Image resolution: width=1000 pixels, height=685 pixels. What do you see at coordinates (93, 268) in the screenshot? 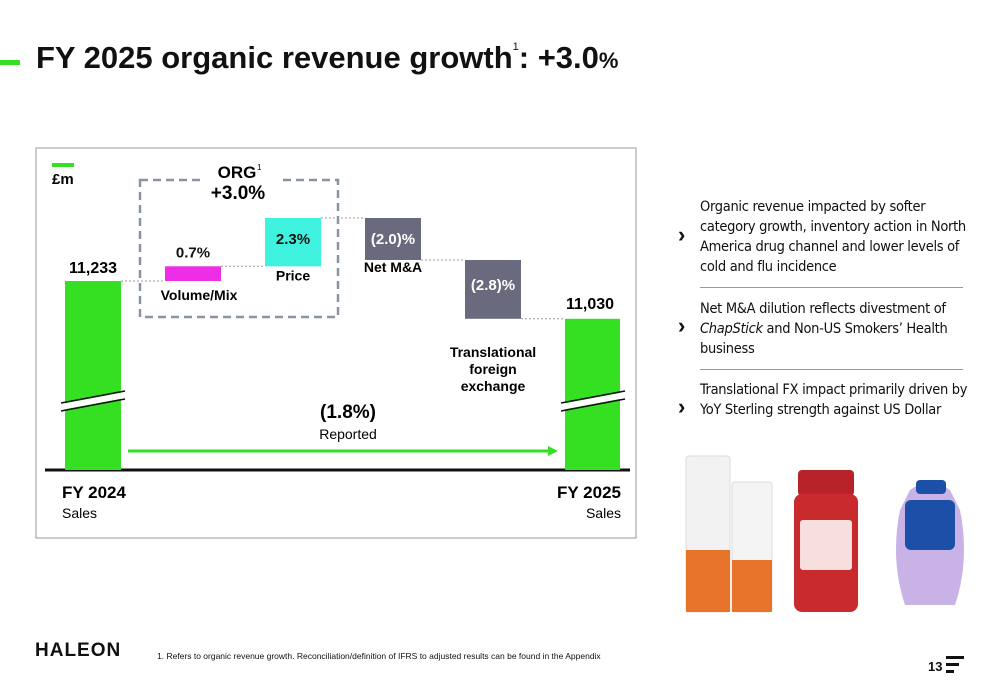
I see `value-label: 11,233` at bounding box center [93, 268].